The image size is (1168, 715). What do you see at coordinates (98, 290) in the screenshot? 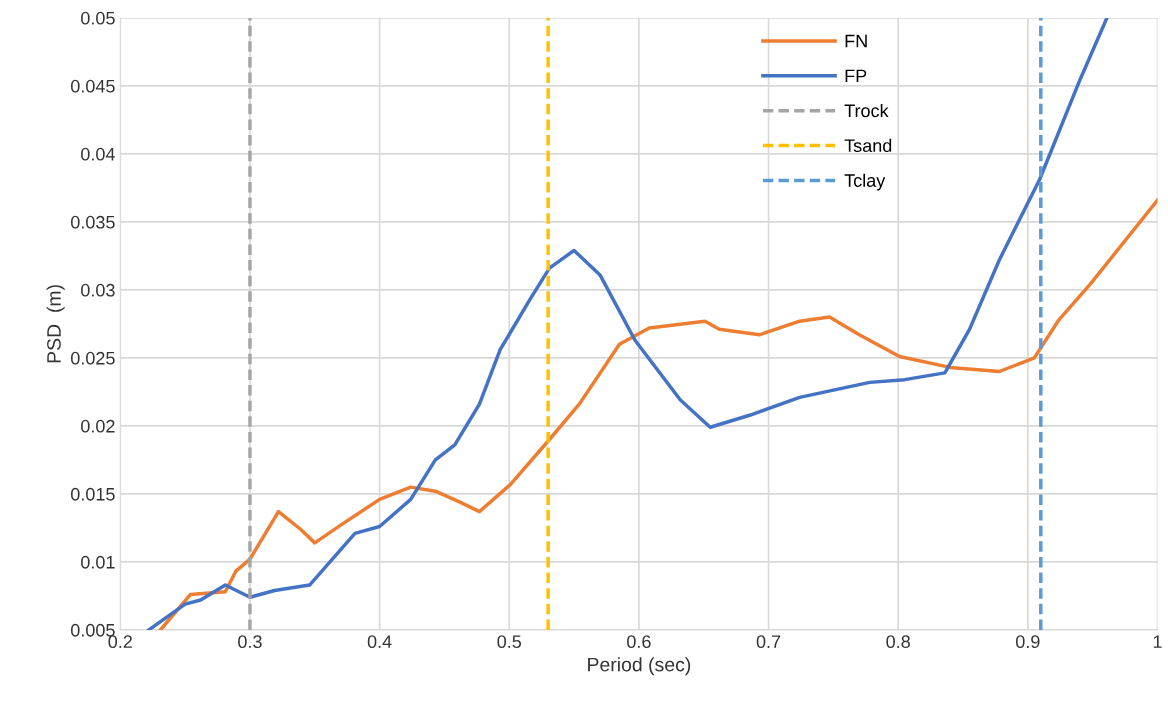
I see `y-tick-label: 0.03` at bounding box center [98, 290].